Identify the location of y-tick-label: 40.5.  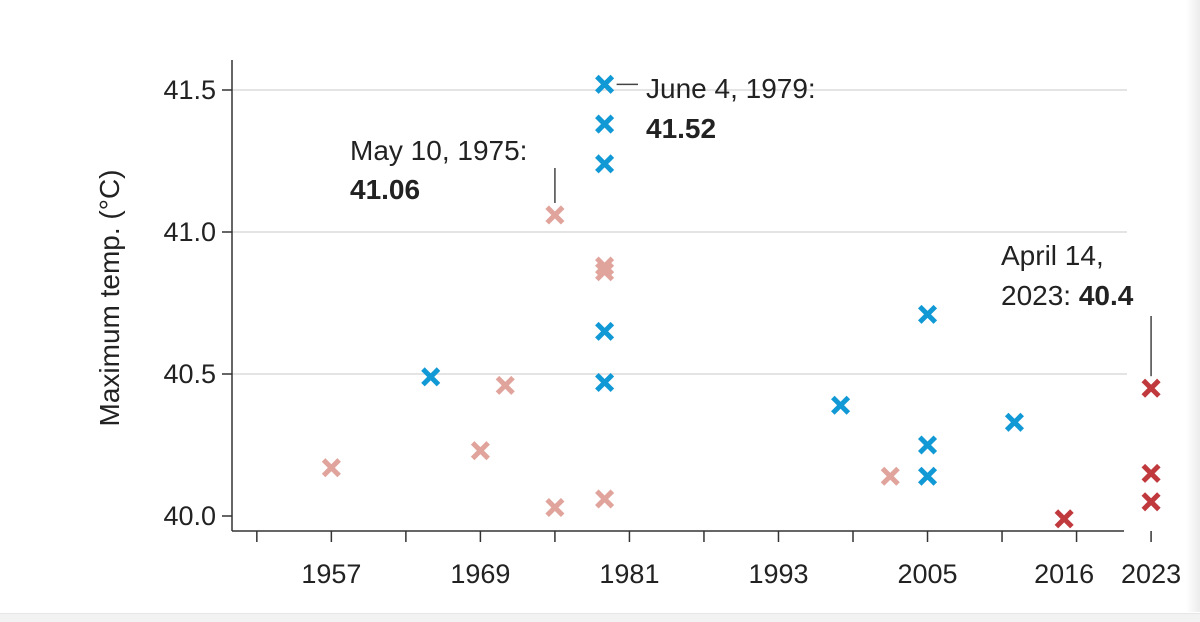
(189, 374).